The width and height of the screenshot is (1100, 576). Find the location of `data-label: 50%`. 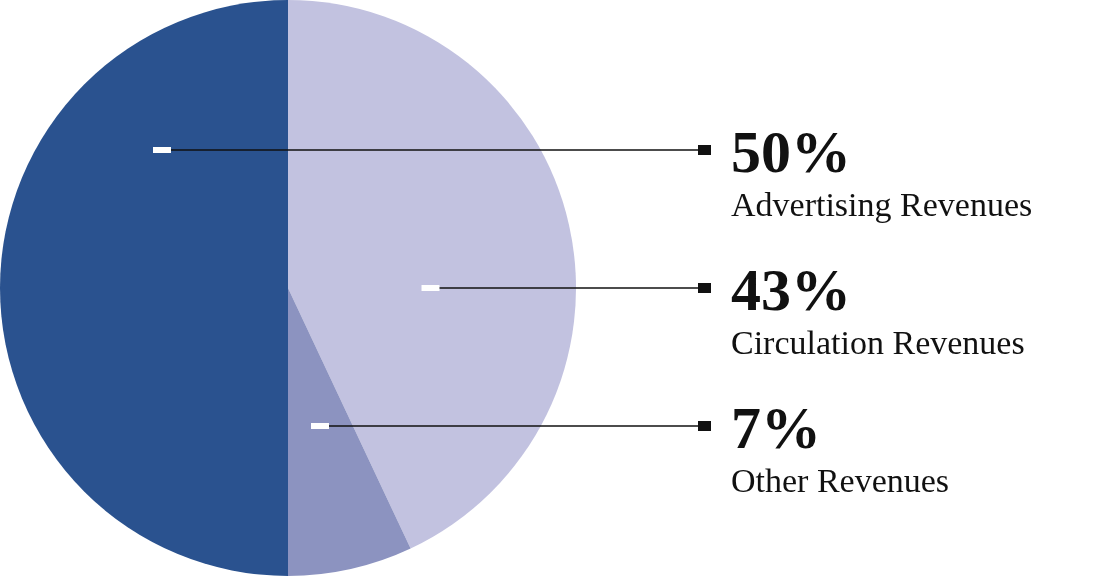

data-label: 50% is located at coordinates (791, 152).